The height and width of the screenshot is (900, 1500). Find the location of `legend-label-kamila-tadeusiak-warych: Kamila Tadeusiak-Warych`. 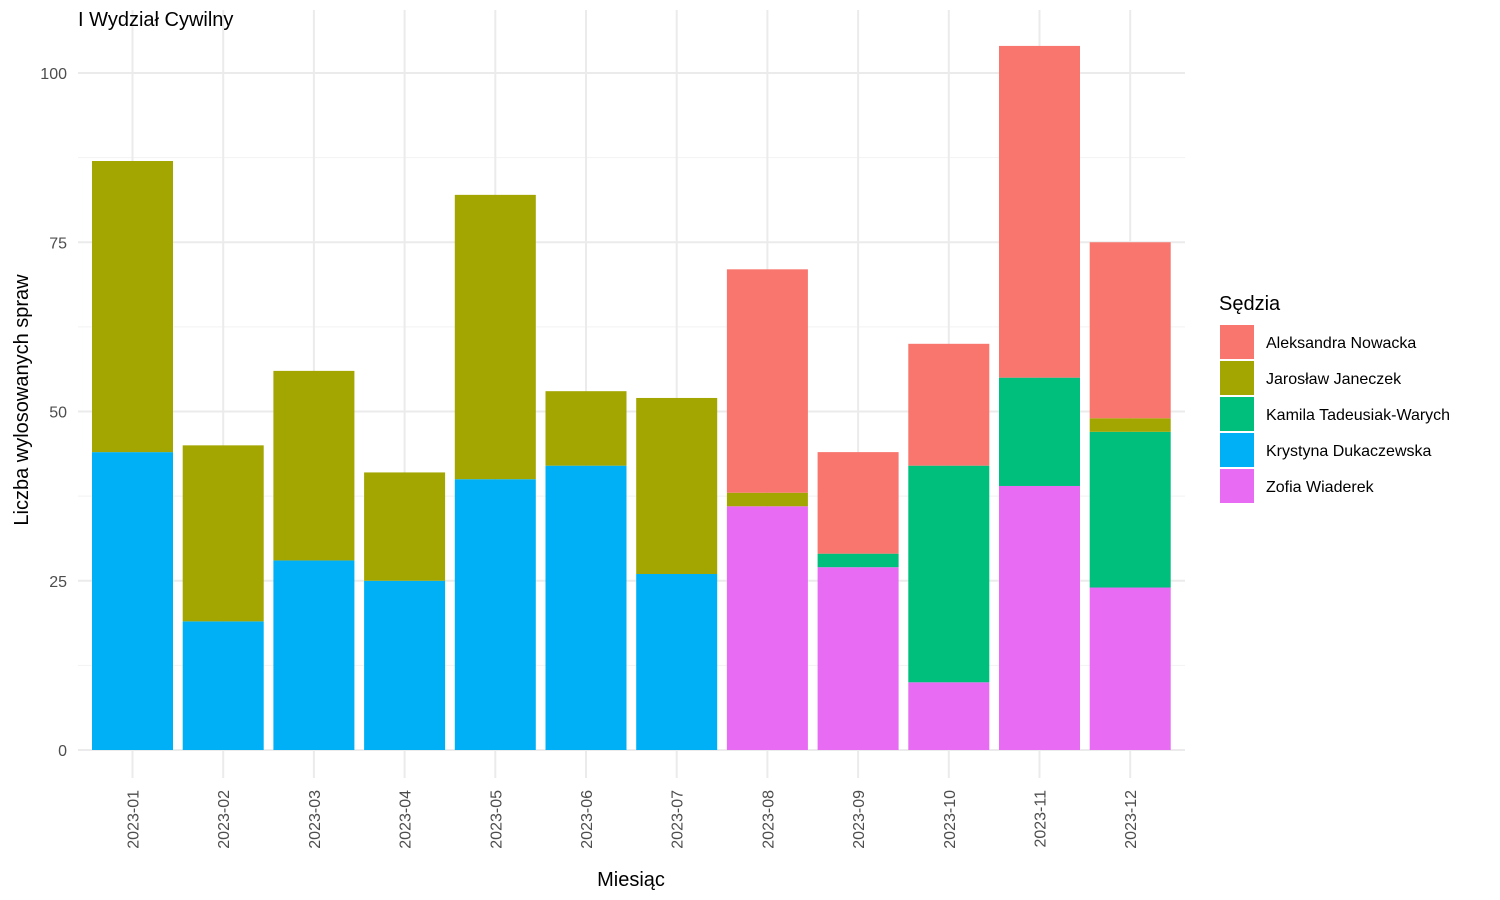

legend-label-kamila-tadeusiak-warych: Kamila Tadeusiak-Warych is located at coordinates (1358, 415).